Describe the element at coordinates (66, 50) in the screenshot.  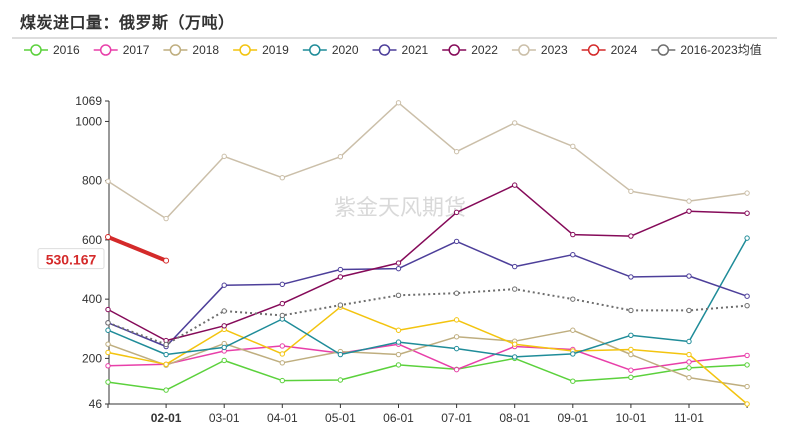
I see `legend-label: 2016` at that location.